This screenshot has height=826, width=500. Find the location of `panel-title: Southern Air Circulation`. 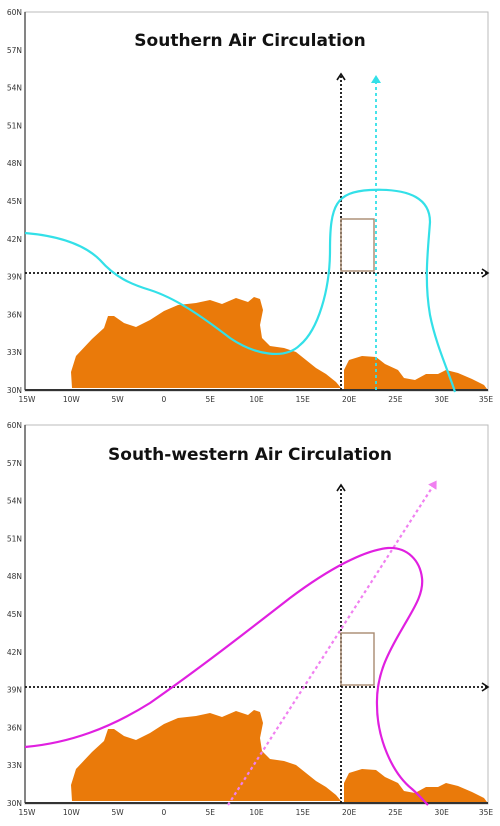

panel-title: Southern Air Circulation is located at coordinates (250, 41).